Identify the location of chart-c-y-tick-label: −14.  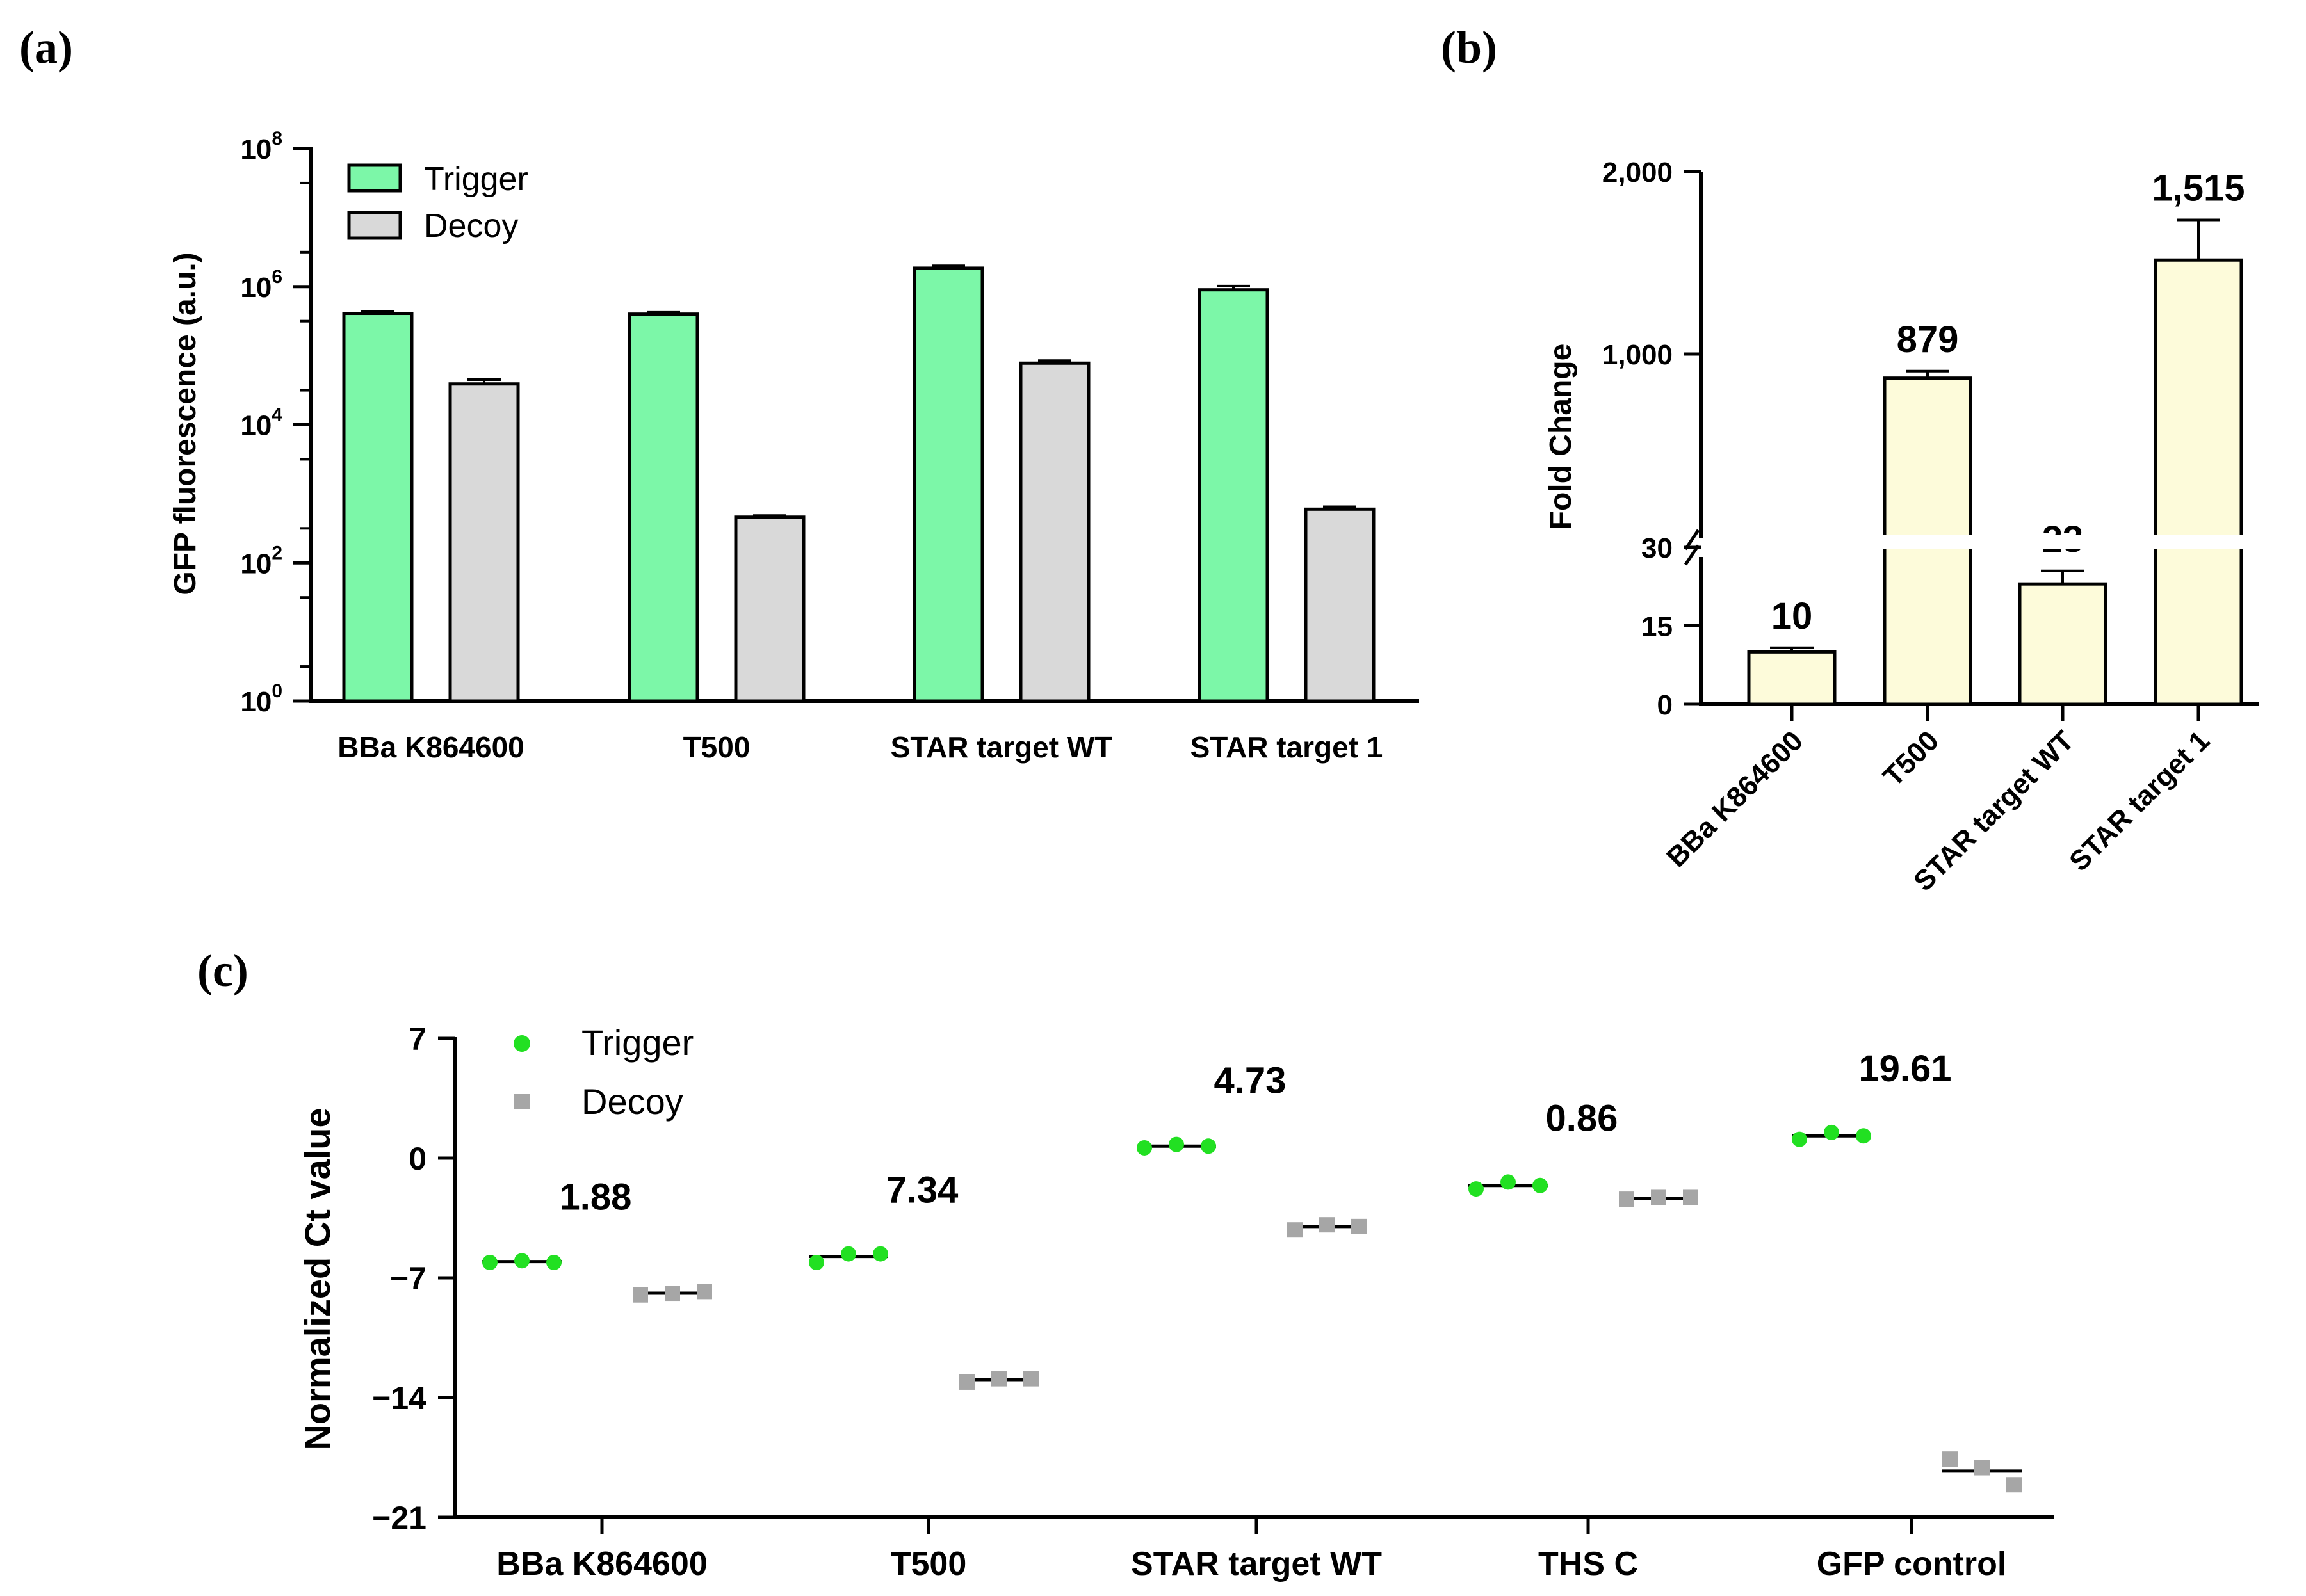
(399, 1398).